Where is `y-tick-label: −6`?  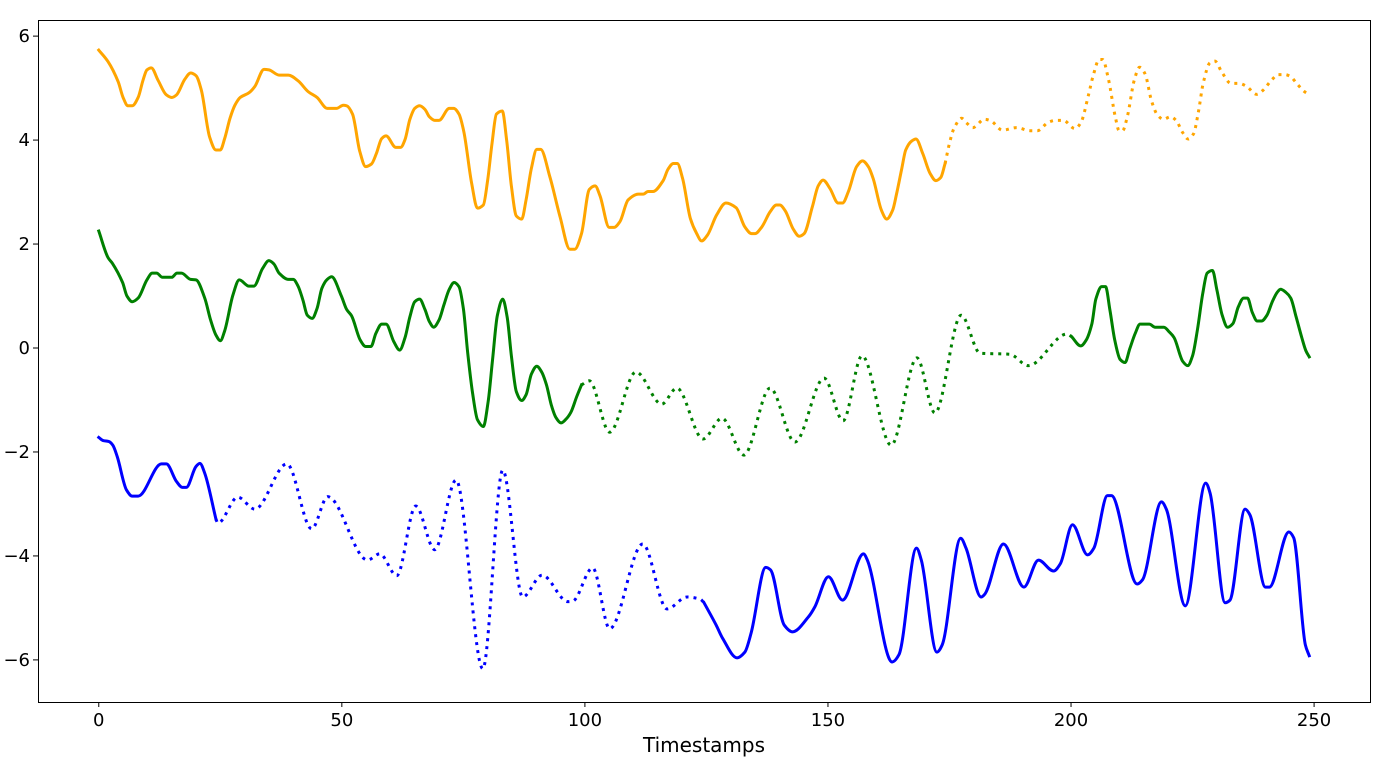 y-tick-label: −6 is located at coordinates (16, 660).